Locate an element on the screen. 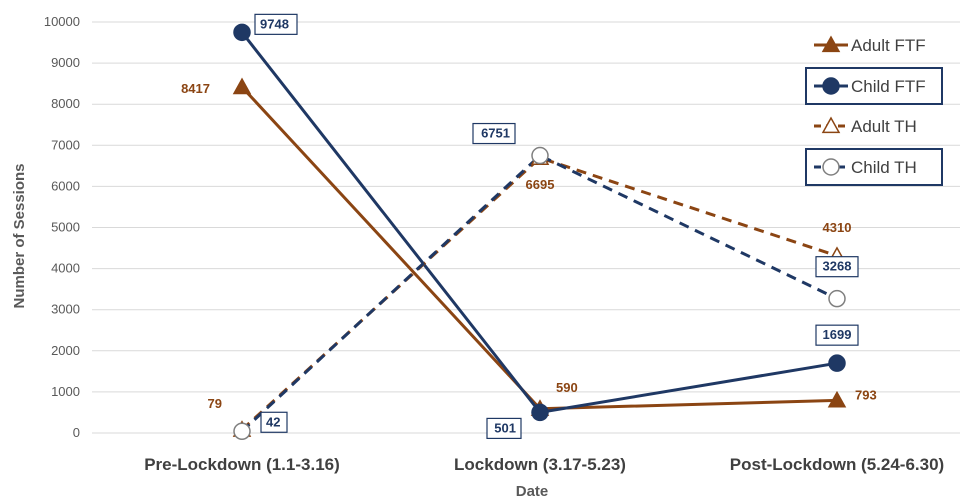 The height and width of the screenshot is (502, 973). data-label: 79 is located at coordinates (215, 403).